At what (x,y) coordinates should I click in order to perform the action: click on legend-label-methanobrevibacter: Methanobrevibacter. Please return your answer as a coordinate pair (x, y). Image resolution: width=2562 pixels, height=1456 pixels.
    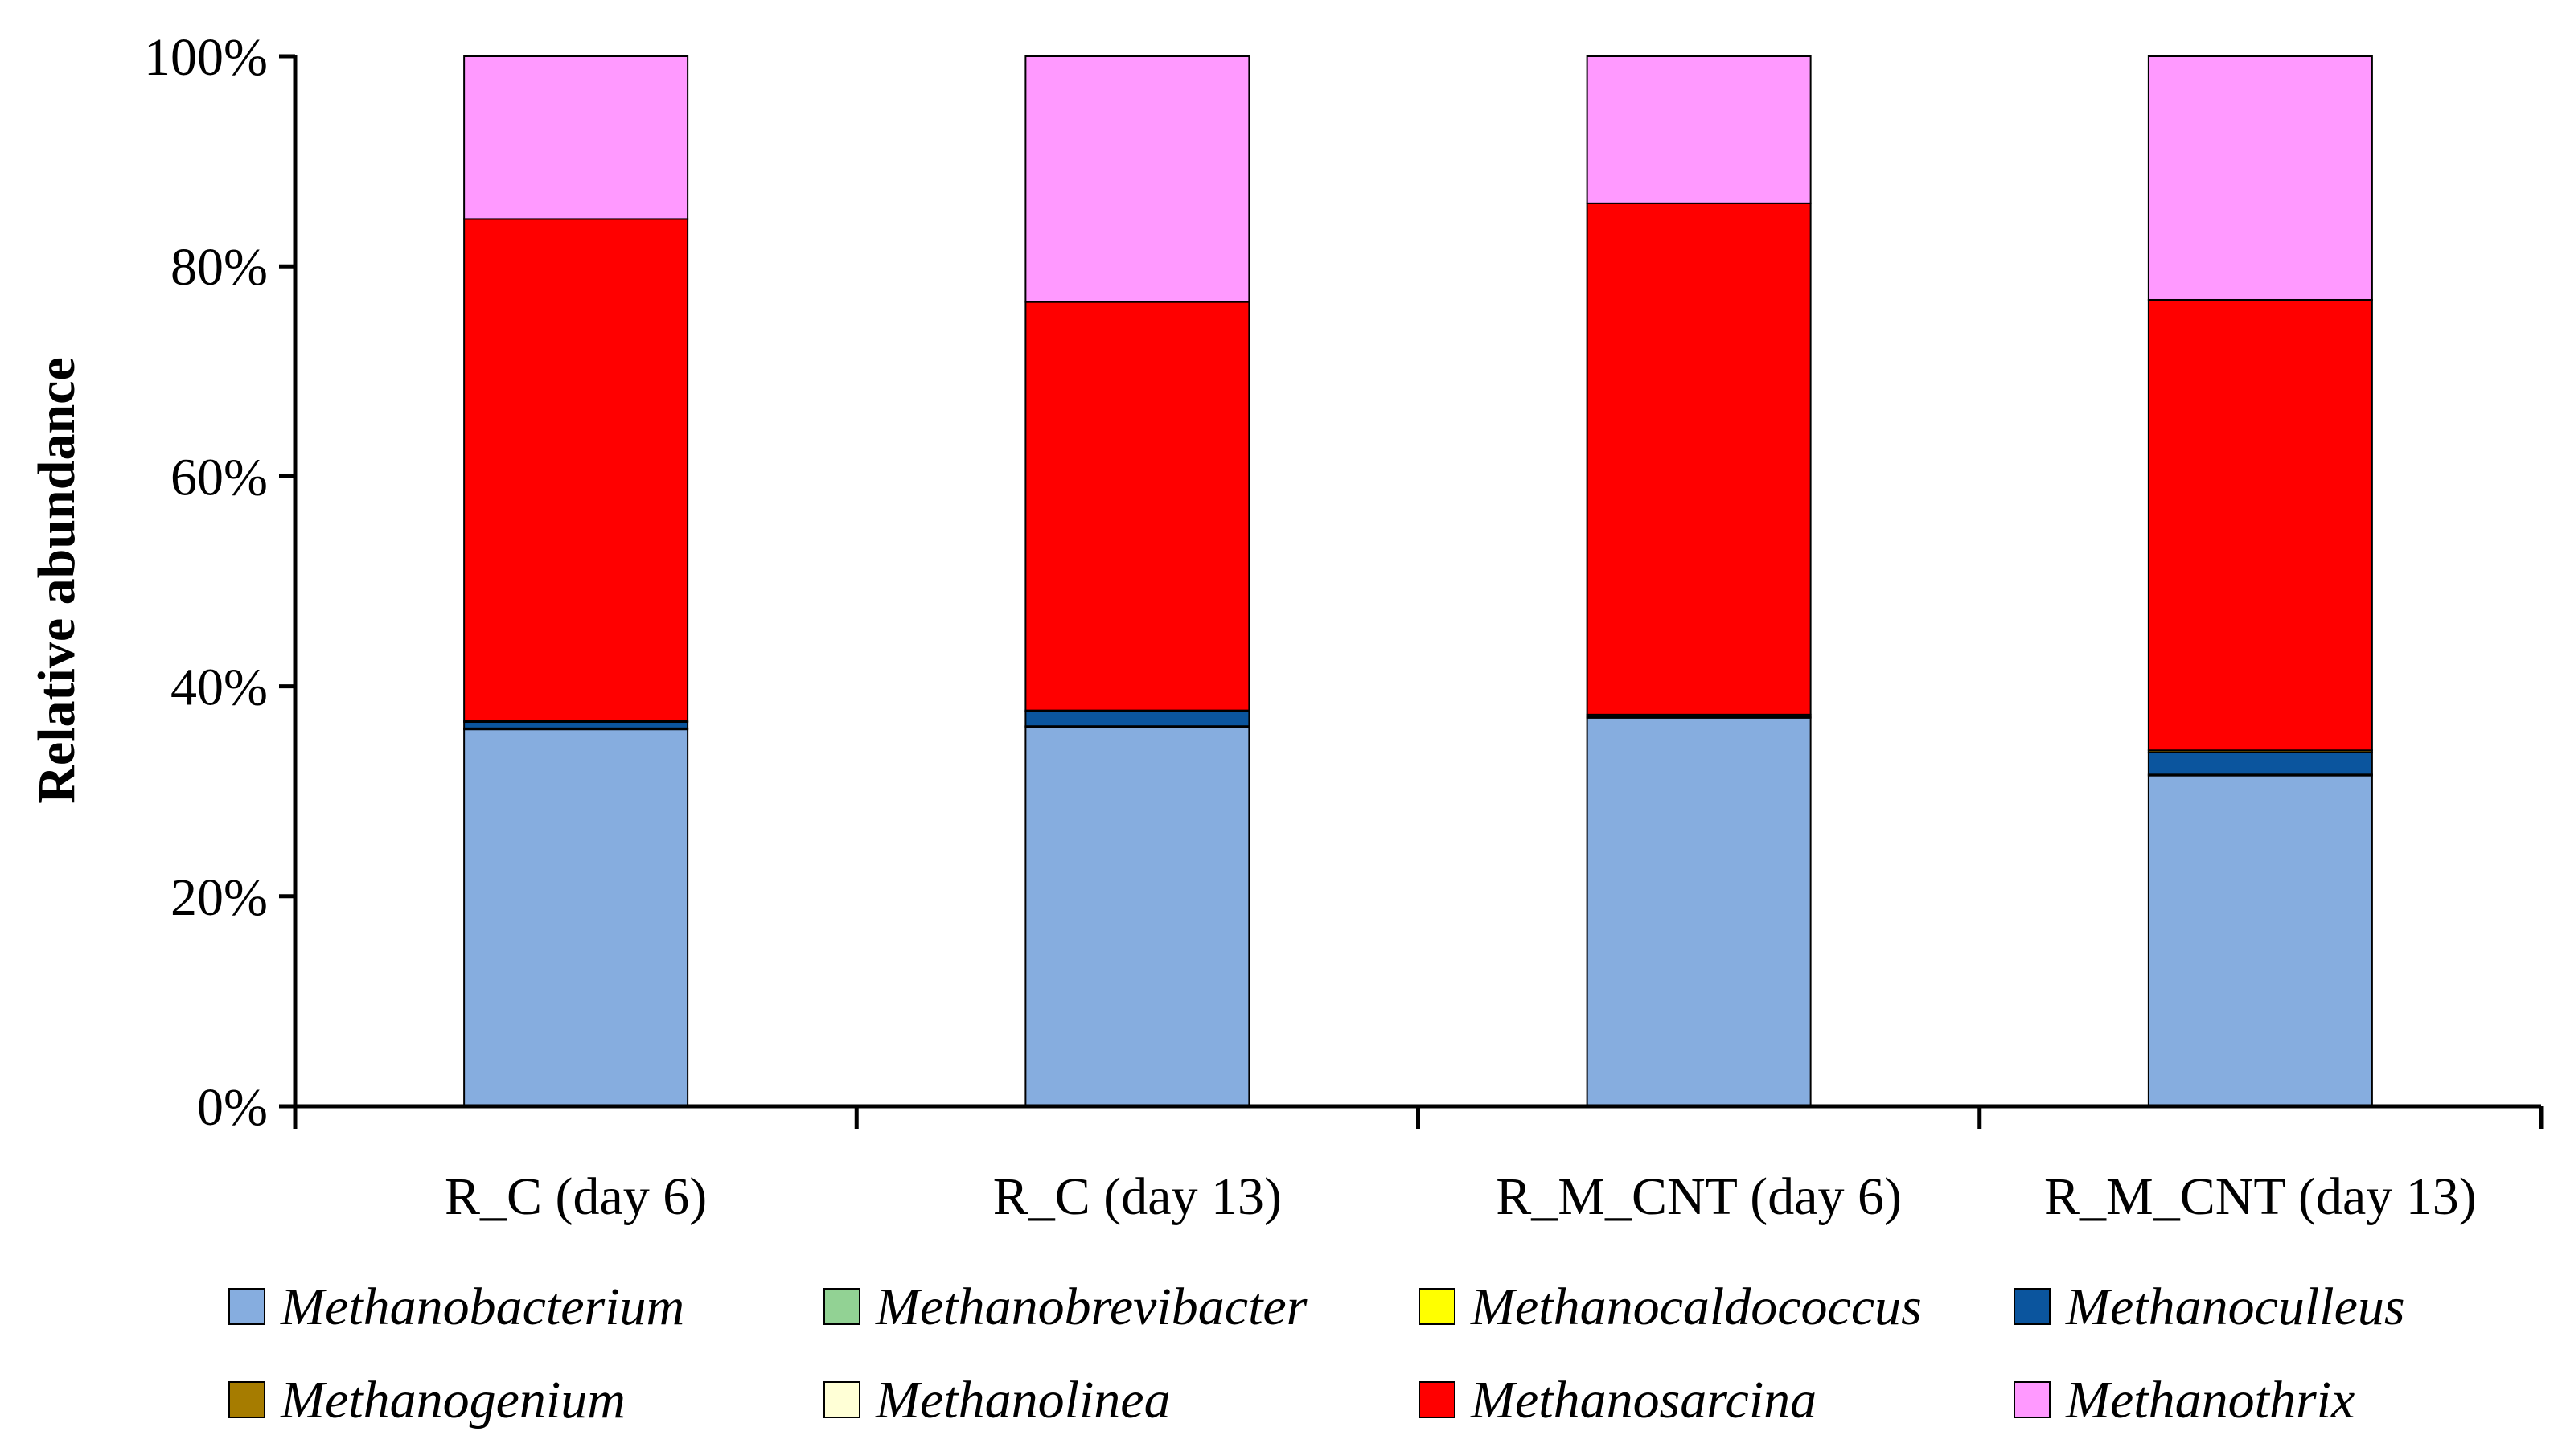
    Looking at the image, I should click on (1091, 1307).